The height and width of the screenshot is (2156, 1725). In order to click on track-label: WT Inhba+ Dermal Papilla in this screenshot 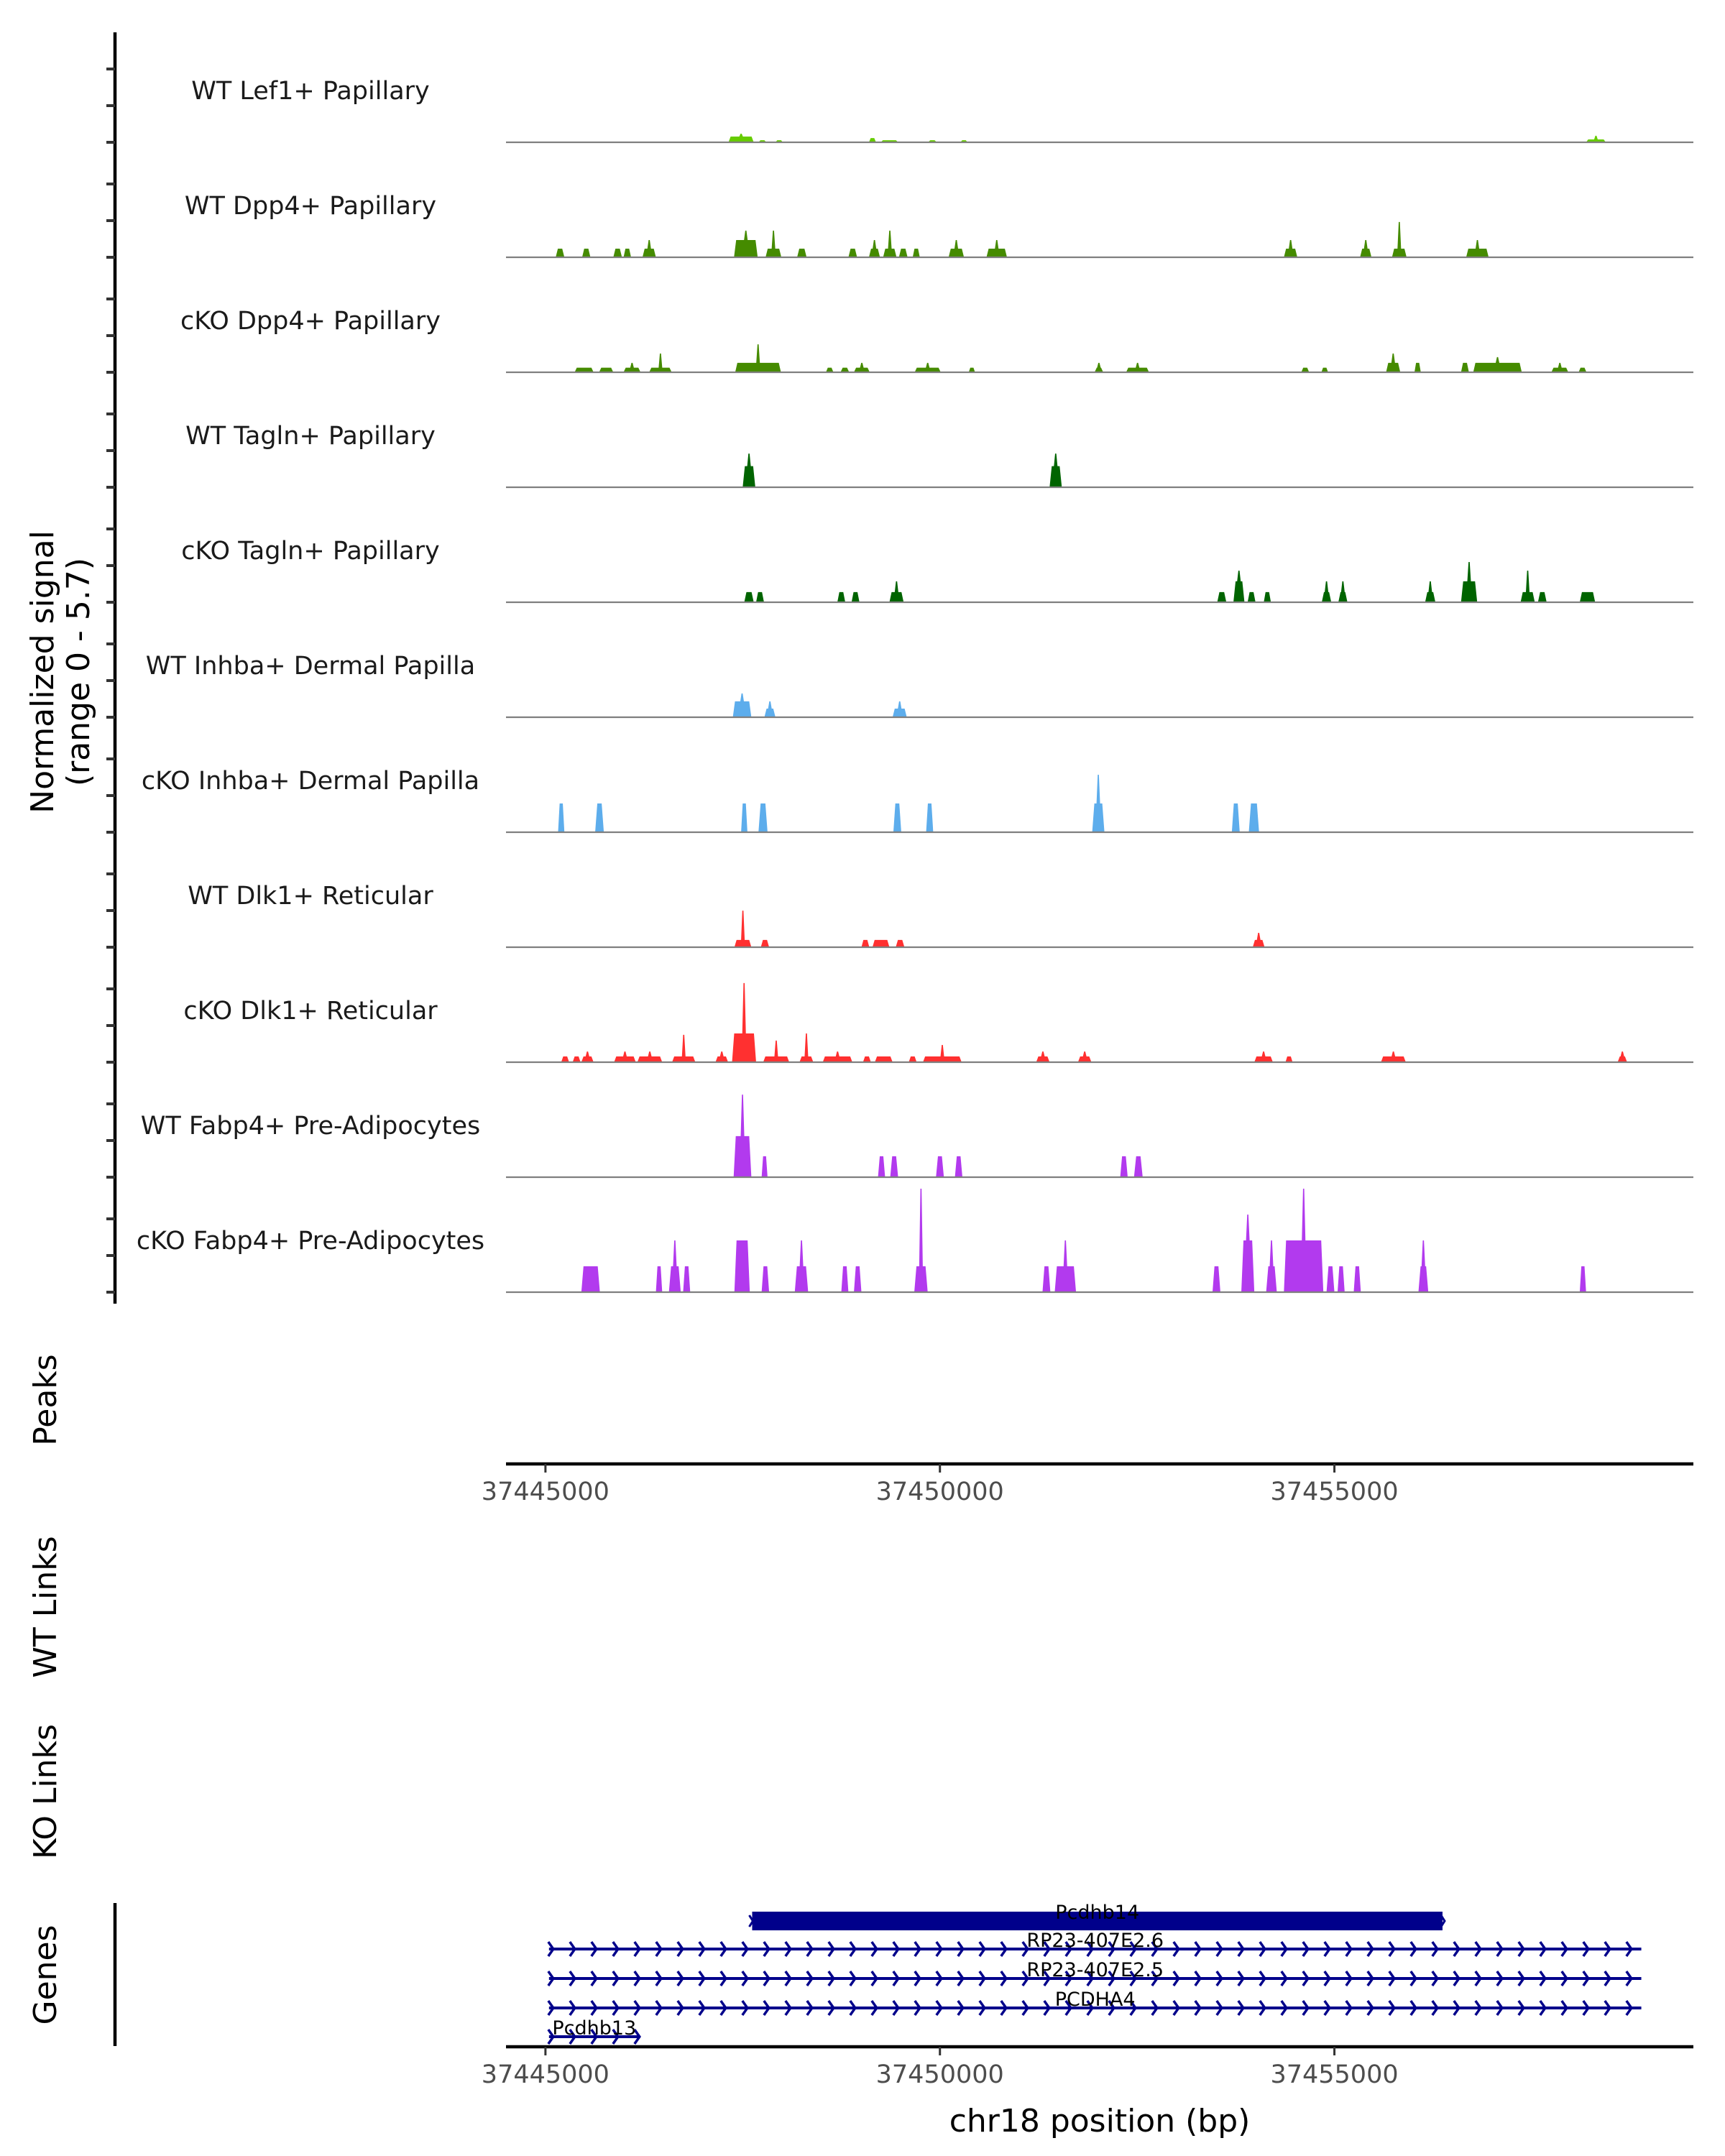, I will do `click(310, 666)`.